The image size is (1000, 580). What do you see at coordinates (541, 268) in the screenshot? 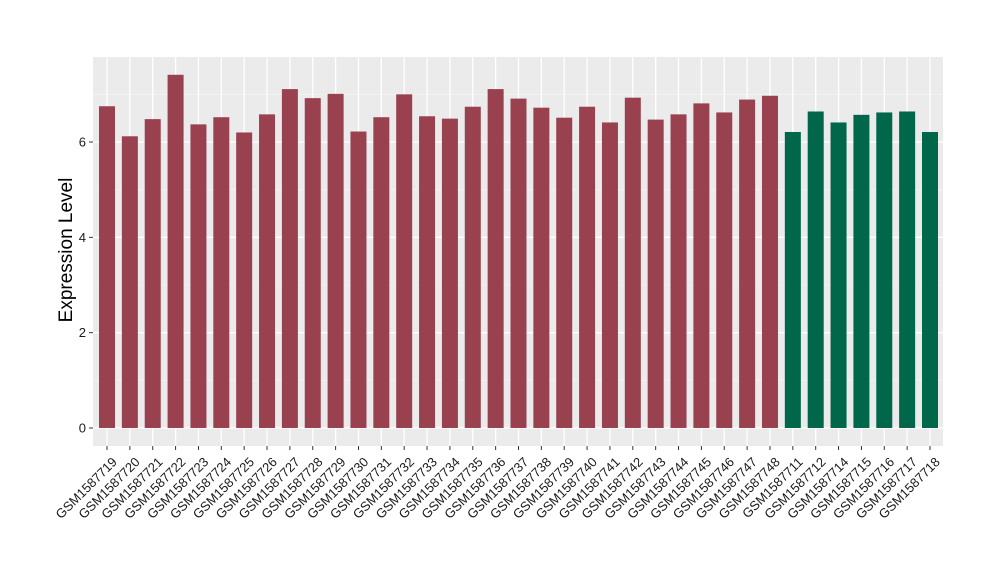
I see `bar-GSM1587738` at bounding box center [541, 268].